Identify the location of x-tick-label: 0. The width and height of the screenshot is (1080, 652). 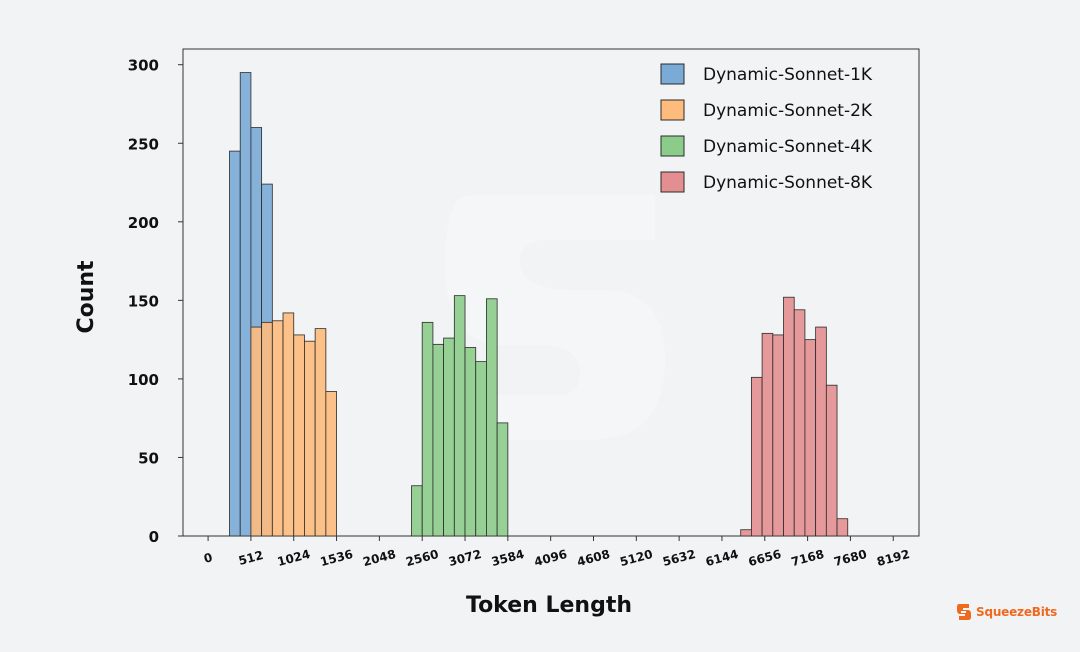
(208, 558).